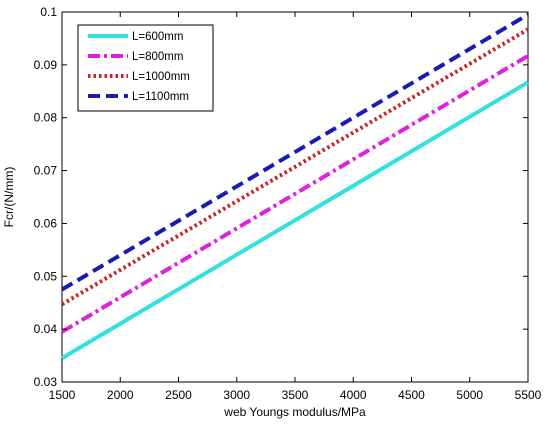 The width and height of the screenshot is (550, 427). I want to click on y-tick-label: 0.06, so click(46, 223).